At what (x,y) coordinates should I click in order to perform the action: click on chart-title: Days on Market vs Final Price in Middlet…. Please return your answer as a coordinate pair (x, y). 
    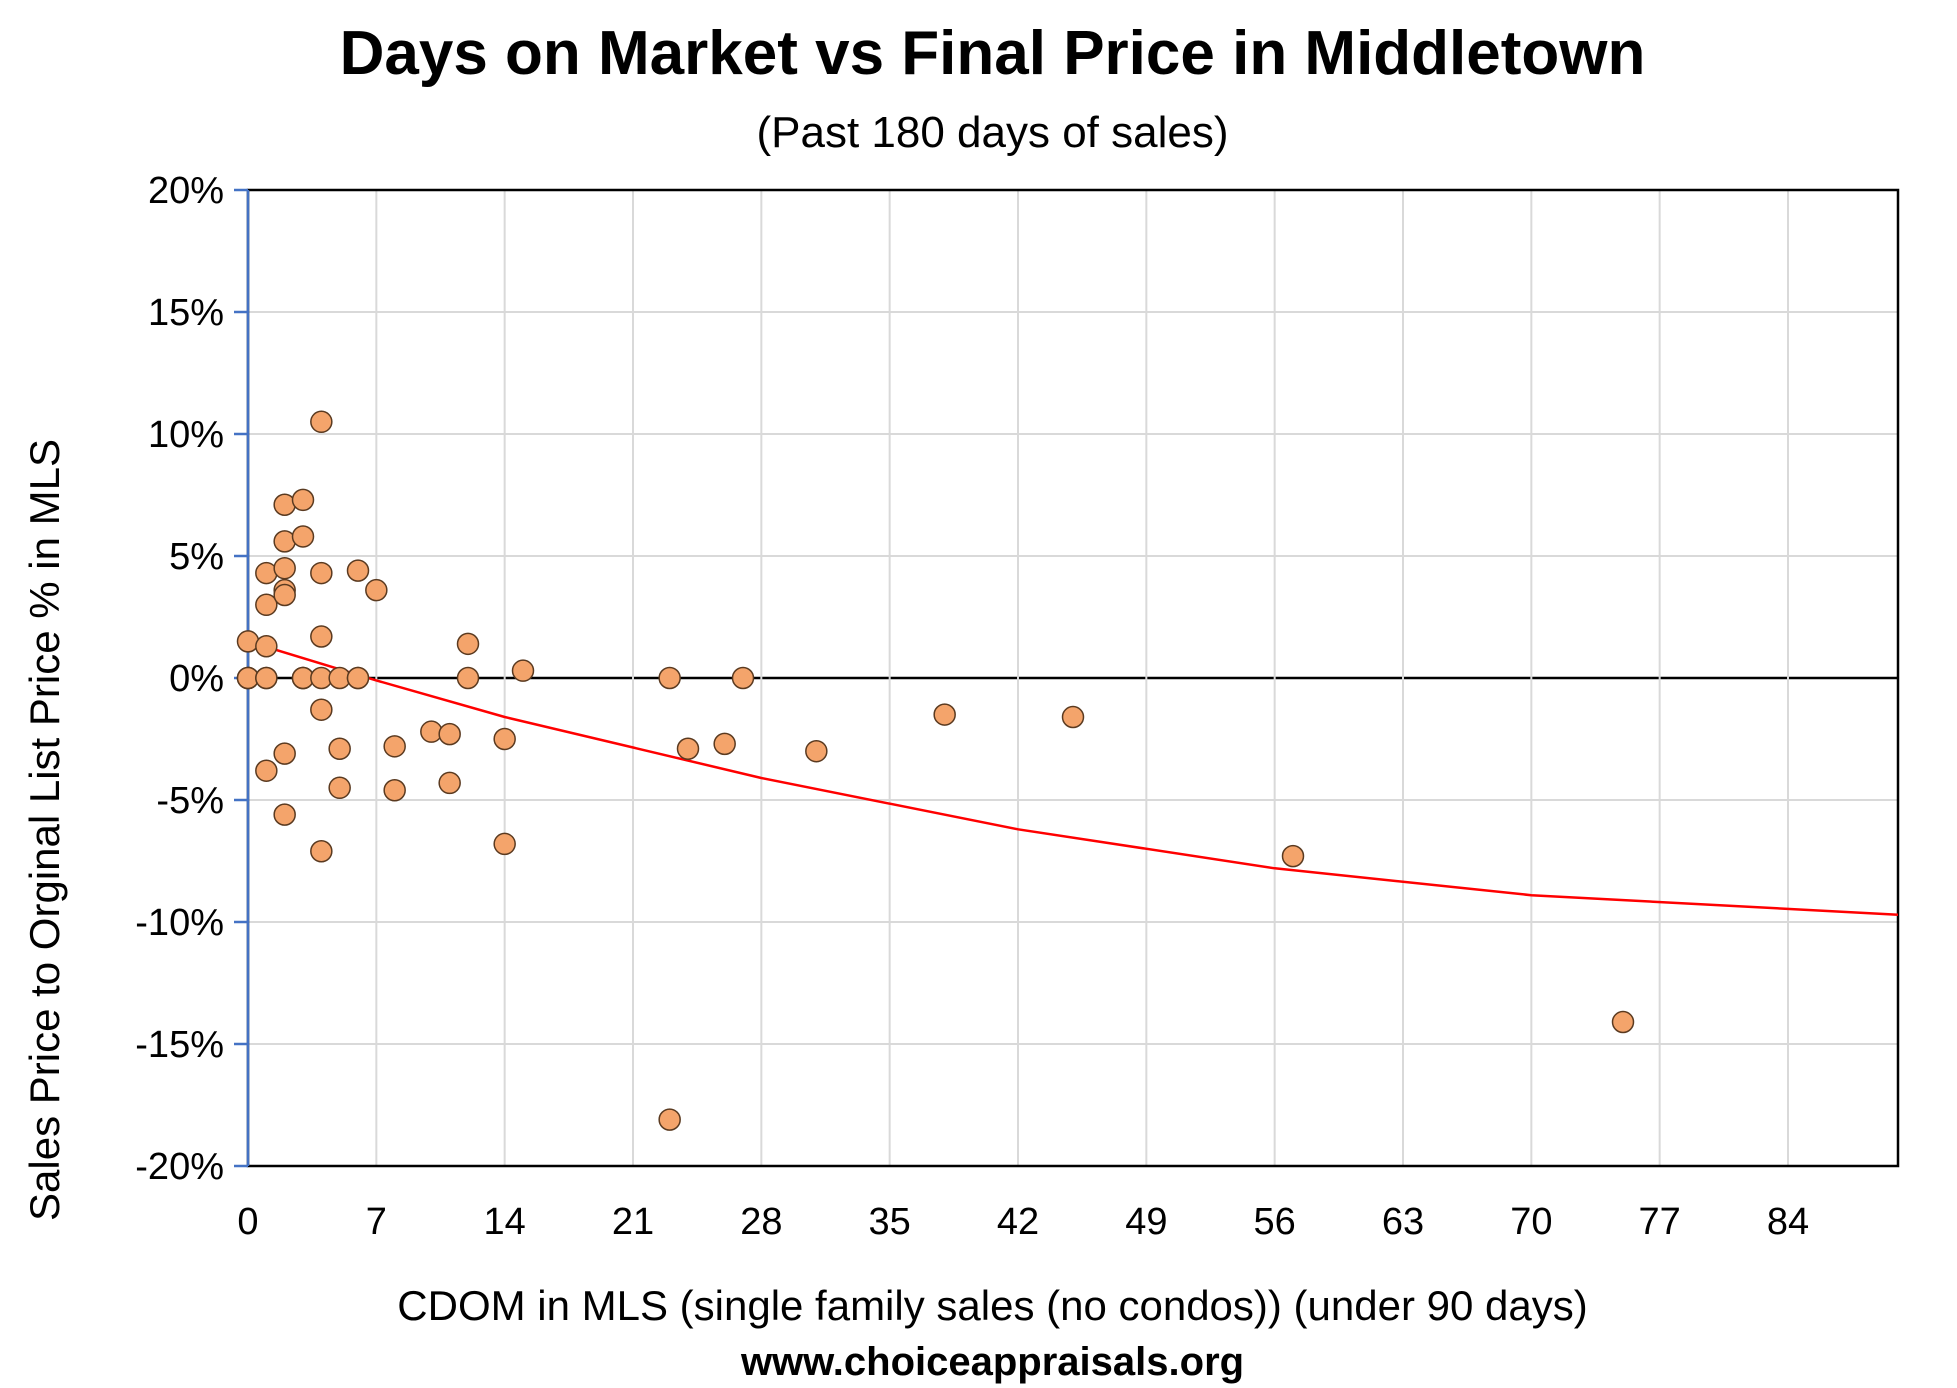
    Looking at the image, I should click on (992, 53).